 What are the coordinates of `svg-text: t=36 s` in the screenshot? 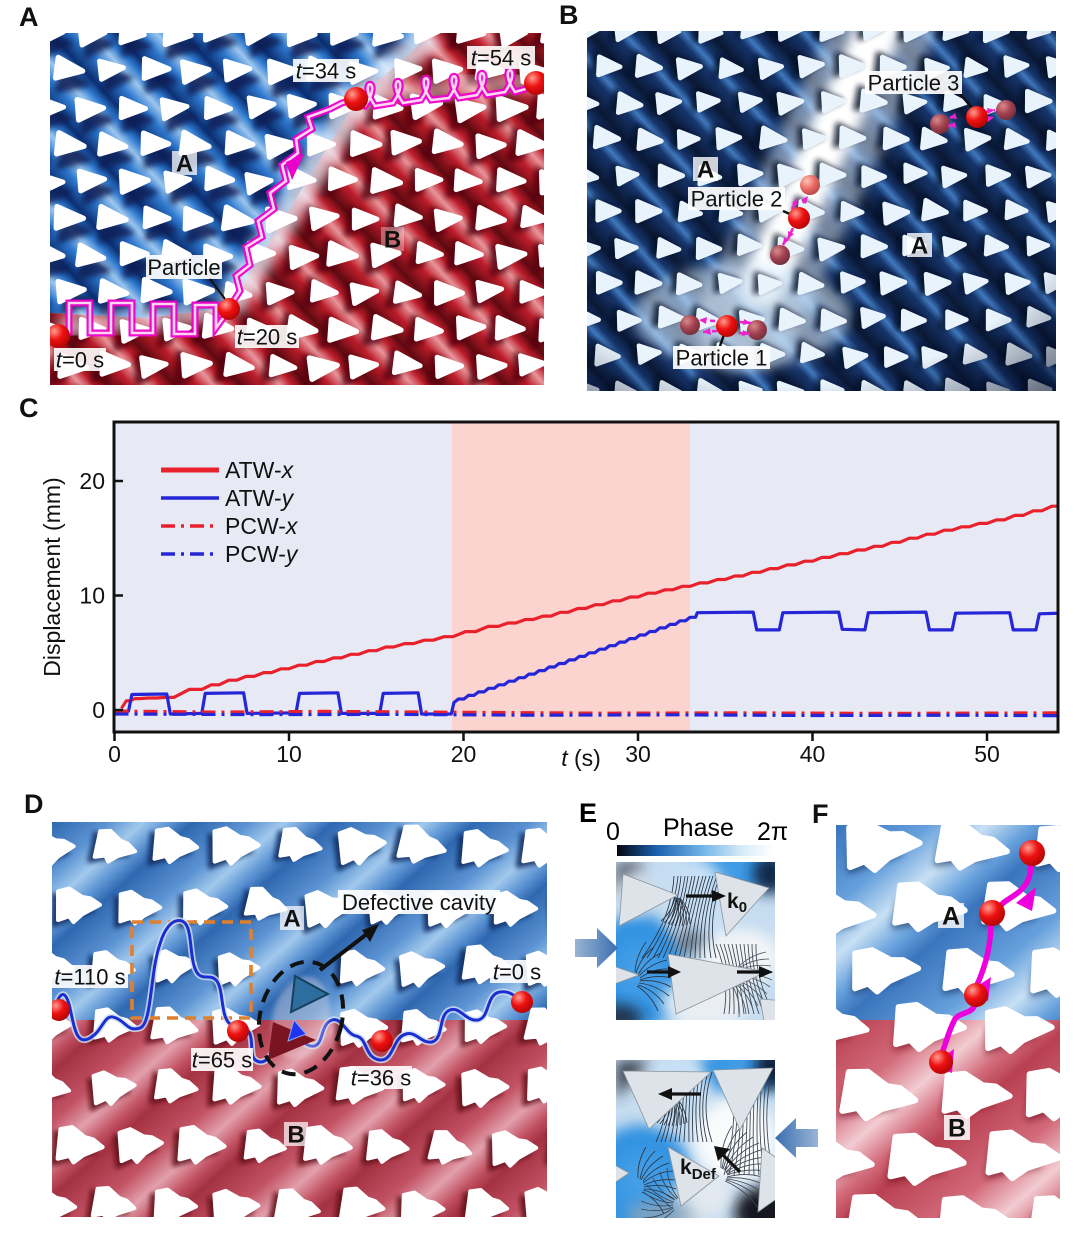 It's located at (381, 1077).